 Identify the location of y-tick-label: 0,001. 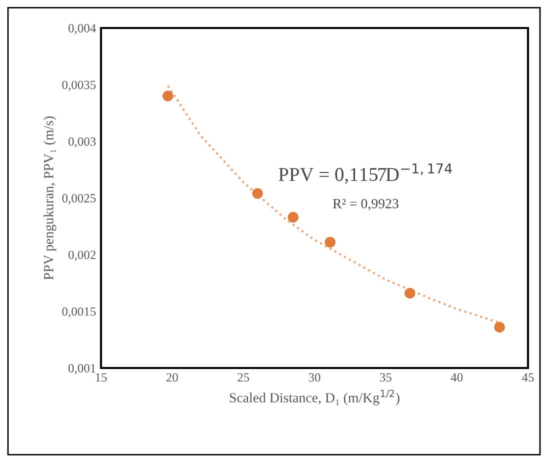
(82, 369).